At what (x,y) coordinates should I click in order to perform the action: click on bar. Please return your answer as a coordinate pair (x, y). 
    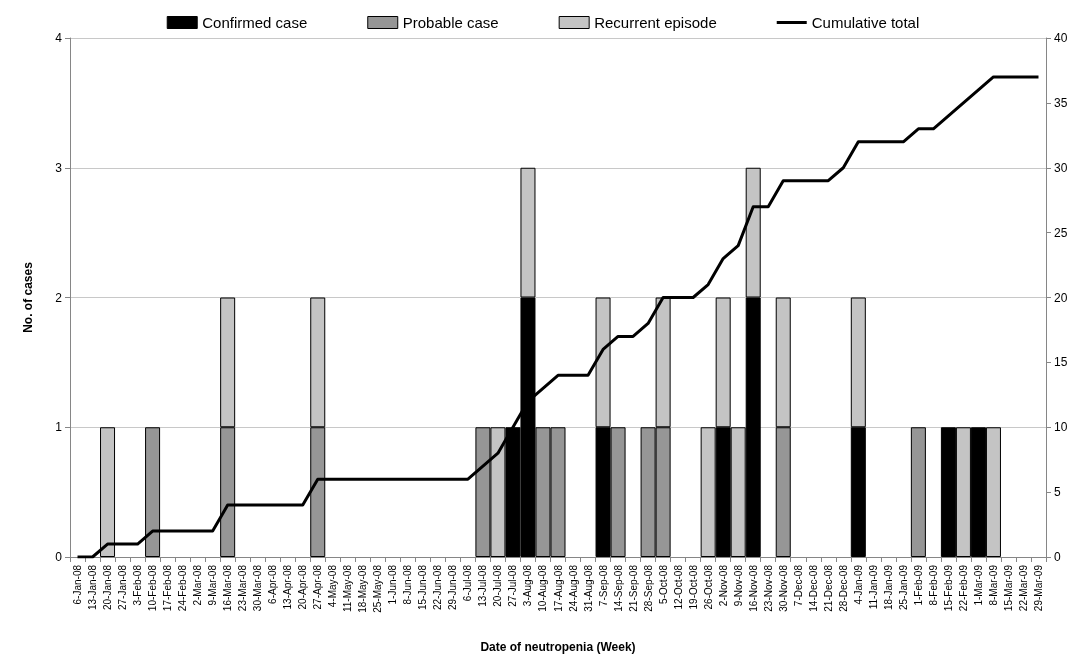
    Looking at the image, I should click on (918, 492).